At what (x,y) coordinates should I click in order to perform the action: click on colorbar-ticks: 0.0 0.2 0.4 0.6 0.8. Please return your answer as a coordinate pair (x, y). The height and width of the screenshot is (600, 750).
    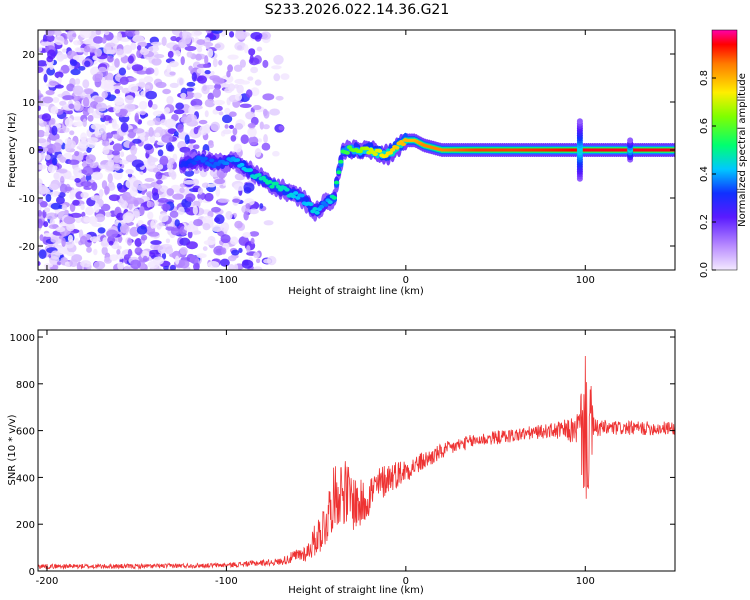
    Looking at the image, I should click on (707, 174).